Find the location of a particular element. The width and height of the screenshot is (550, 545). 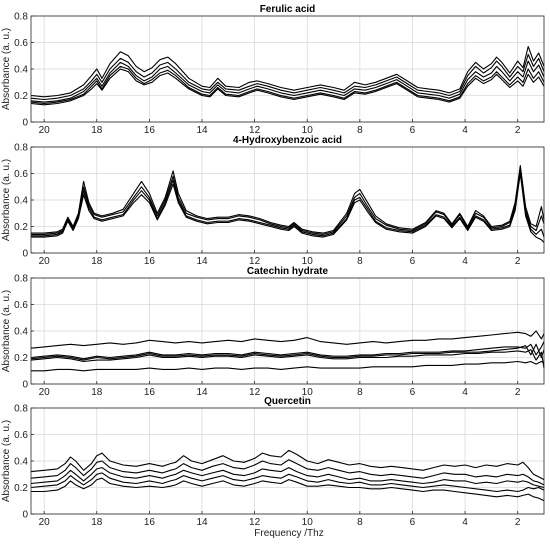

panel-title: 4-Hydroxybenzoic acid is located at coordinates (287, 140).